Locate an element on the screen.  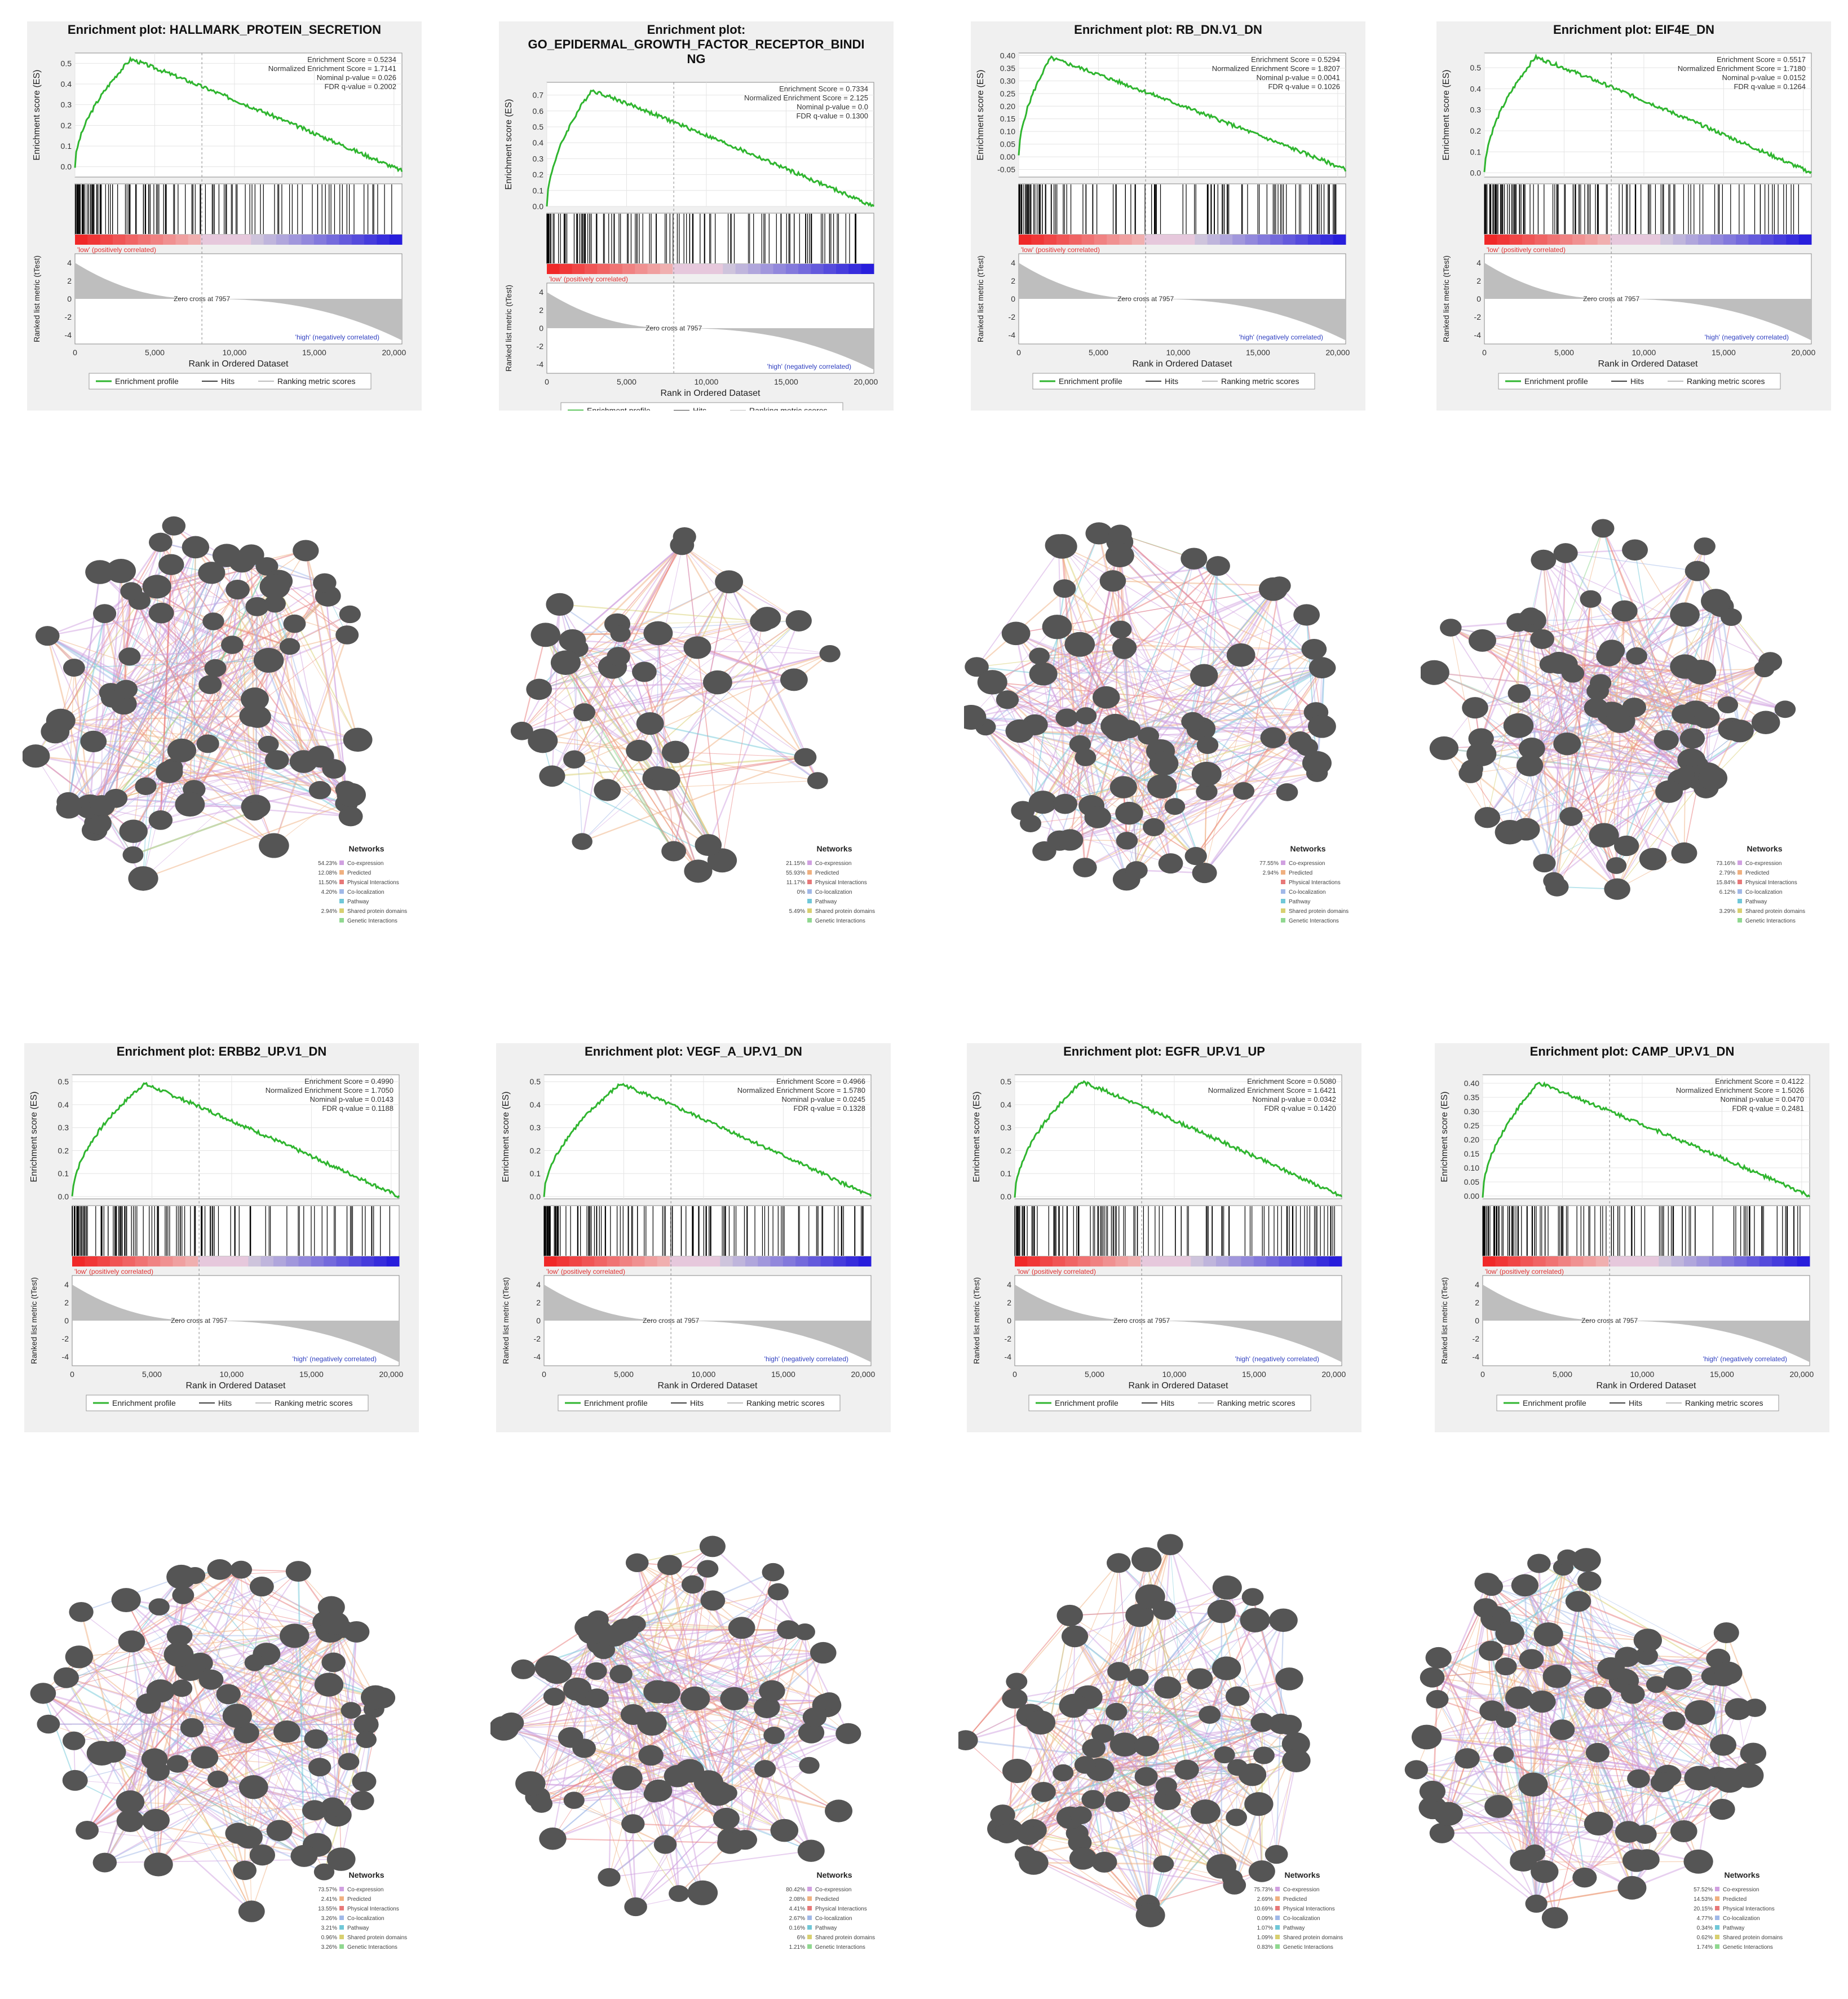
rank-tick-label: -2 is located at coordinates (540, 346).